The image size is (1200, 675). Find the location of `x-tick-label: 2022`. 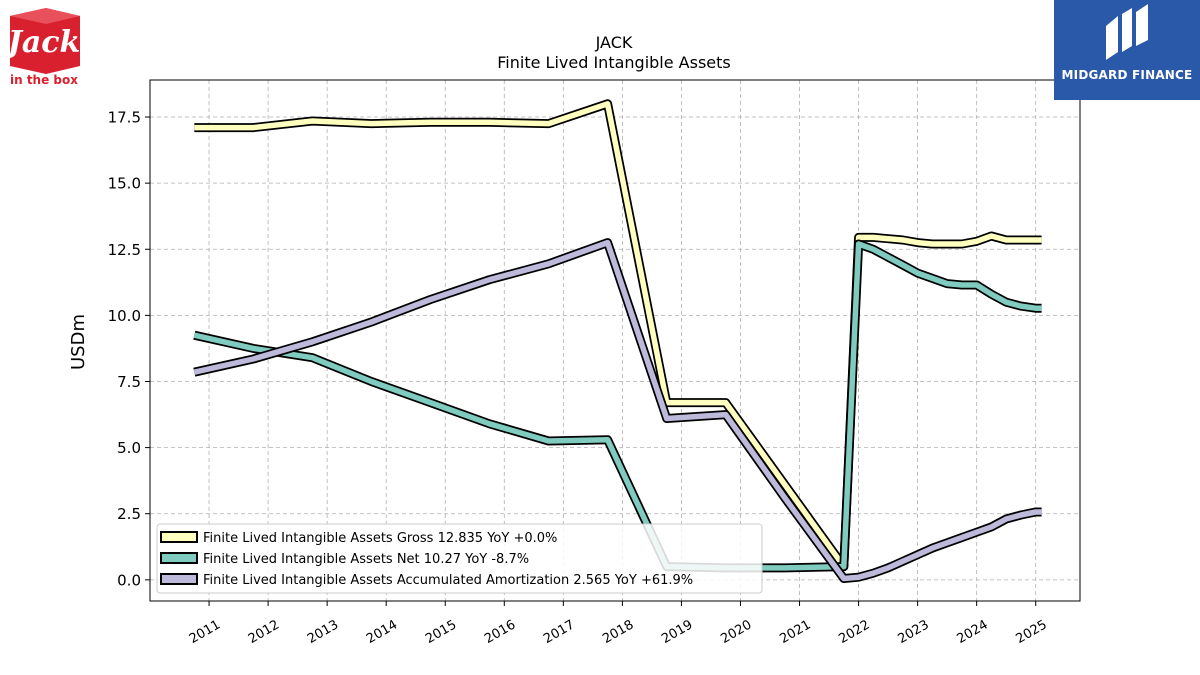

x-tick-label: 2022 is located at coordinates (854, 632).